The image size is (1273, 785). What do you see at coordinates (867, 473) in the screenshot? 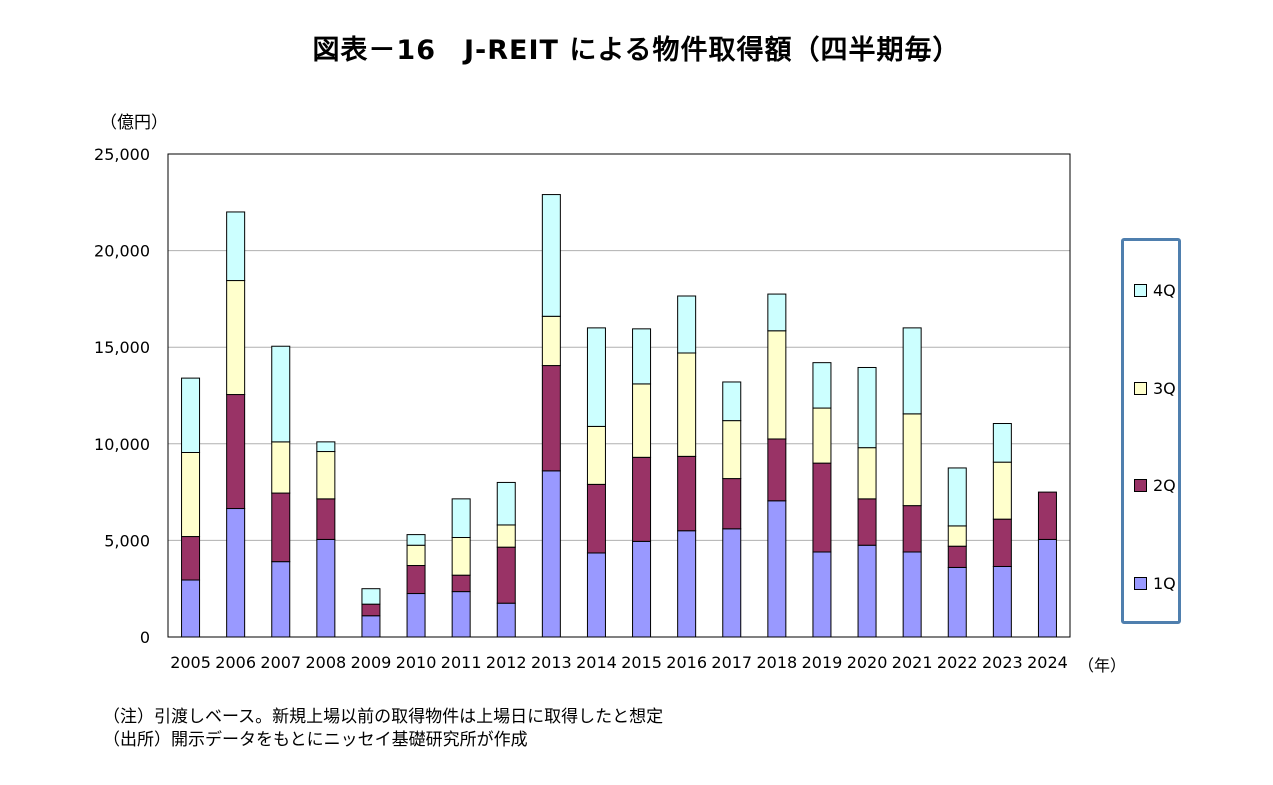
I see `bar-segment-3q-2020` at bounding box center [867, 473].